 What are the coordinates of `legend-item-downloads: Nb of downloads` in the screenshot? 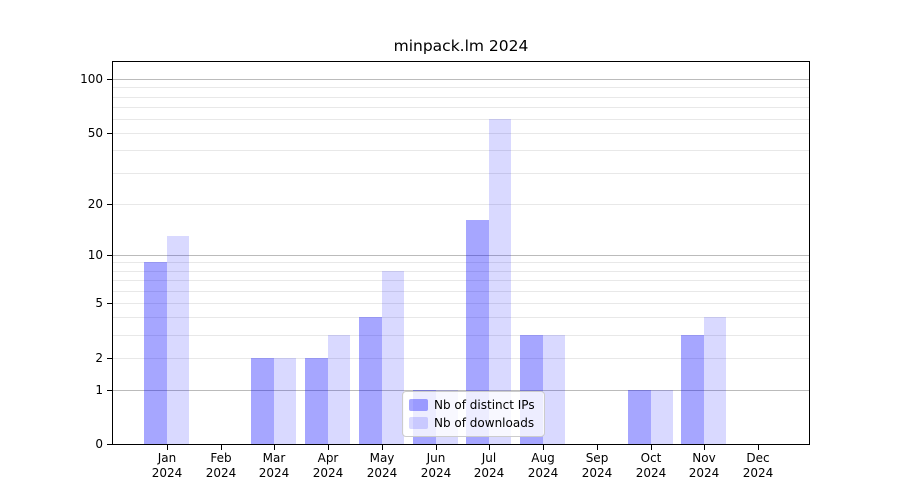 It's located at (474, 423).